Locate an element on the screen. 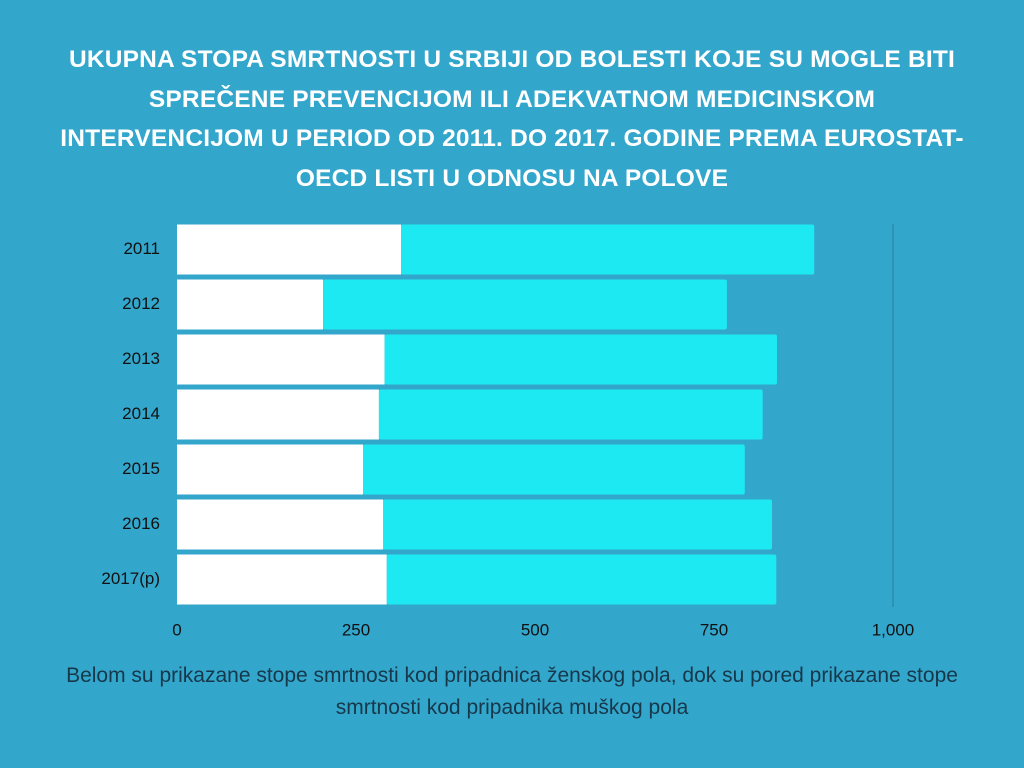  x-tick-label: 750 is located at coordinates (714, 629).